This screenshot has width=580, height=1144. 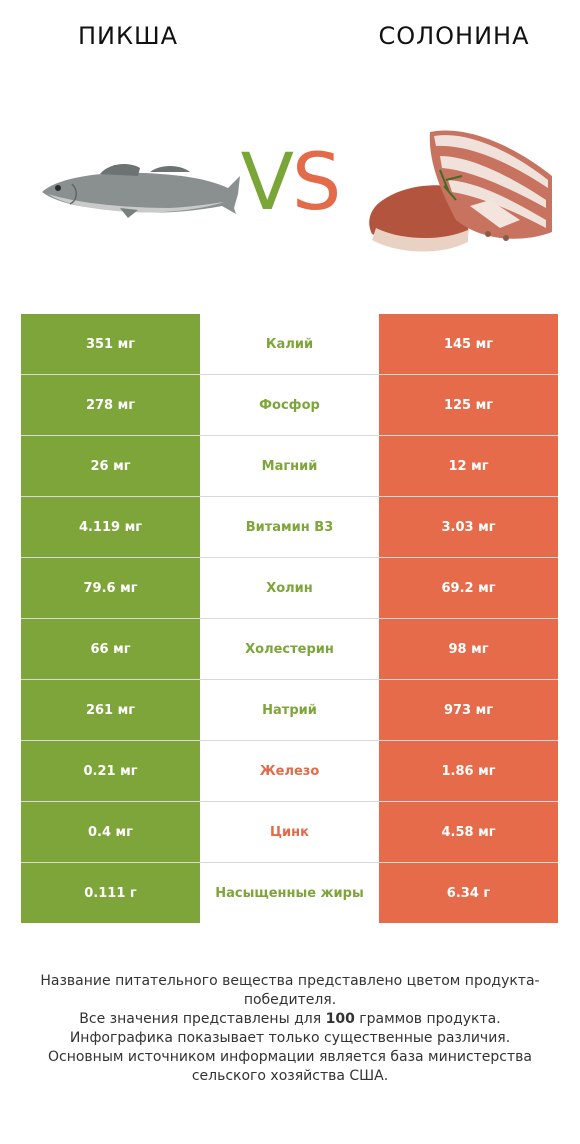 I want to click on right-value-cell: 3.03 мг, so click(x=468, y=527).